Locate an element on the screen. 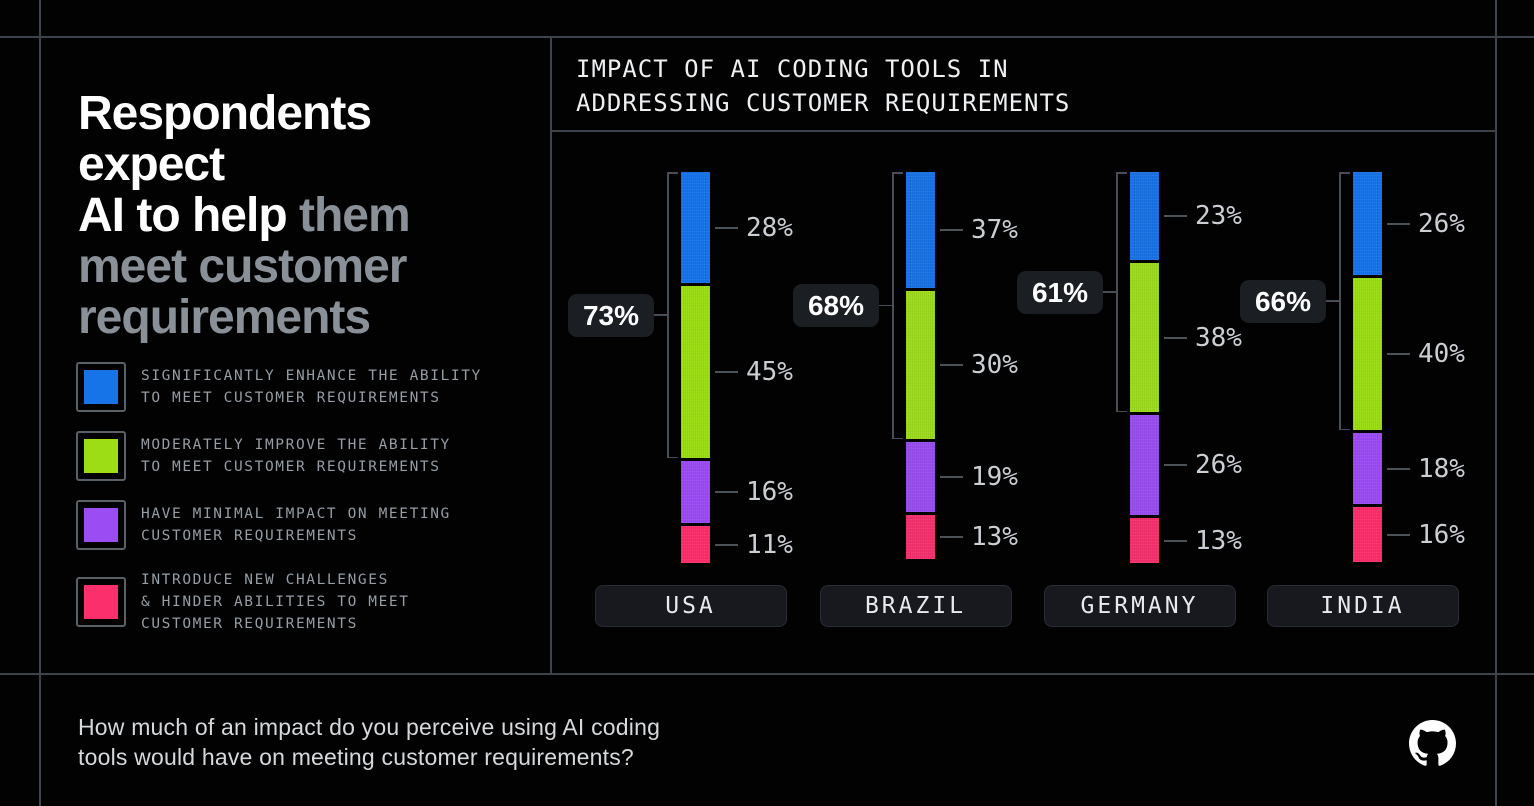 Image resolution: width=1534 pixels, height=806 pixels. legend-swatch-new-challenges is located at coordinates (101, 602).